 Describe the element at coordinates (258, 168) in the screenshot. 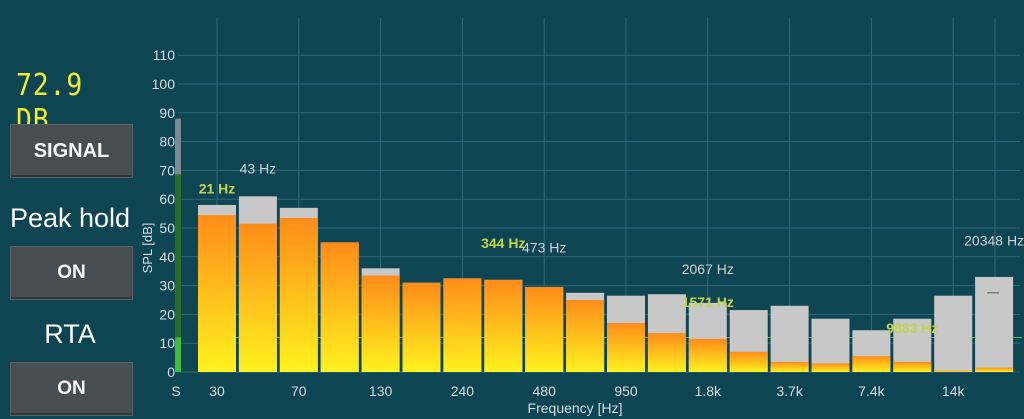

I see `hold-peak-label: 43 Hz` at that location.